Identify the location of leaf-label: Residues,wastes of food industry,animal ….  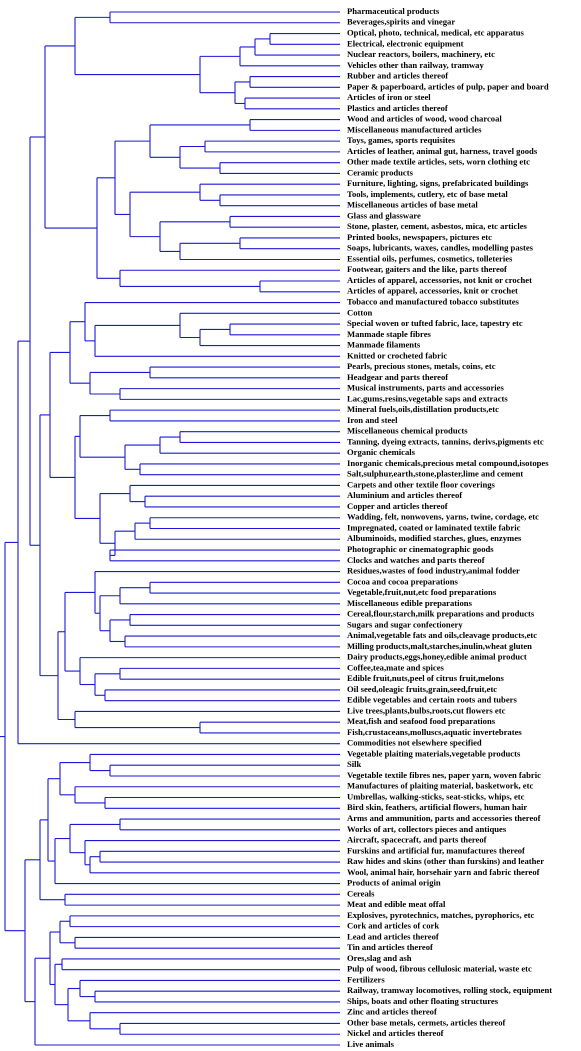
(433, 571).